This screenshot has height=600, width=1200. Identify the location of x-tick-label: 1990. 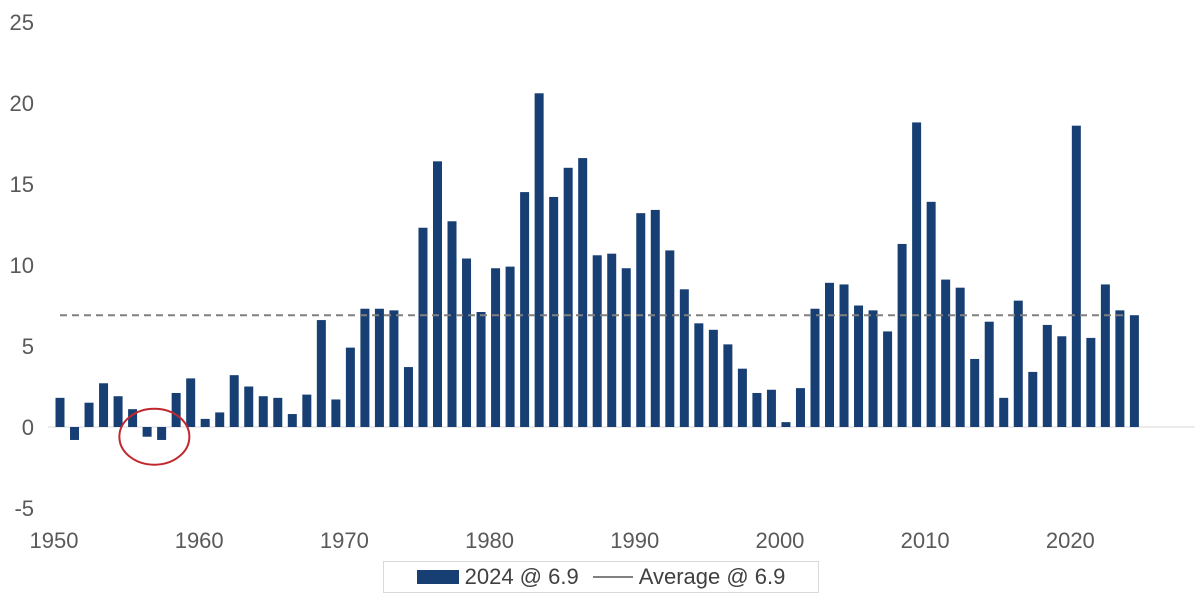
(634, 540).